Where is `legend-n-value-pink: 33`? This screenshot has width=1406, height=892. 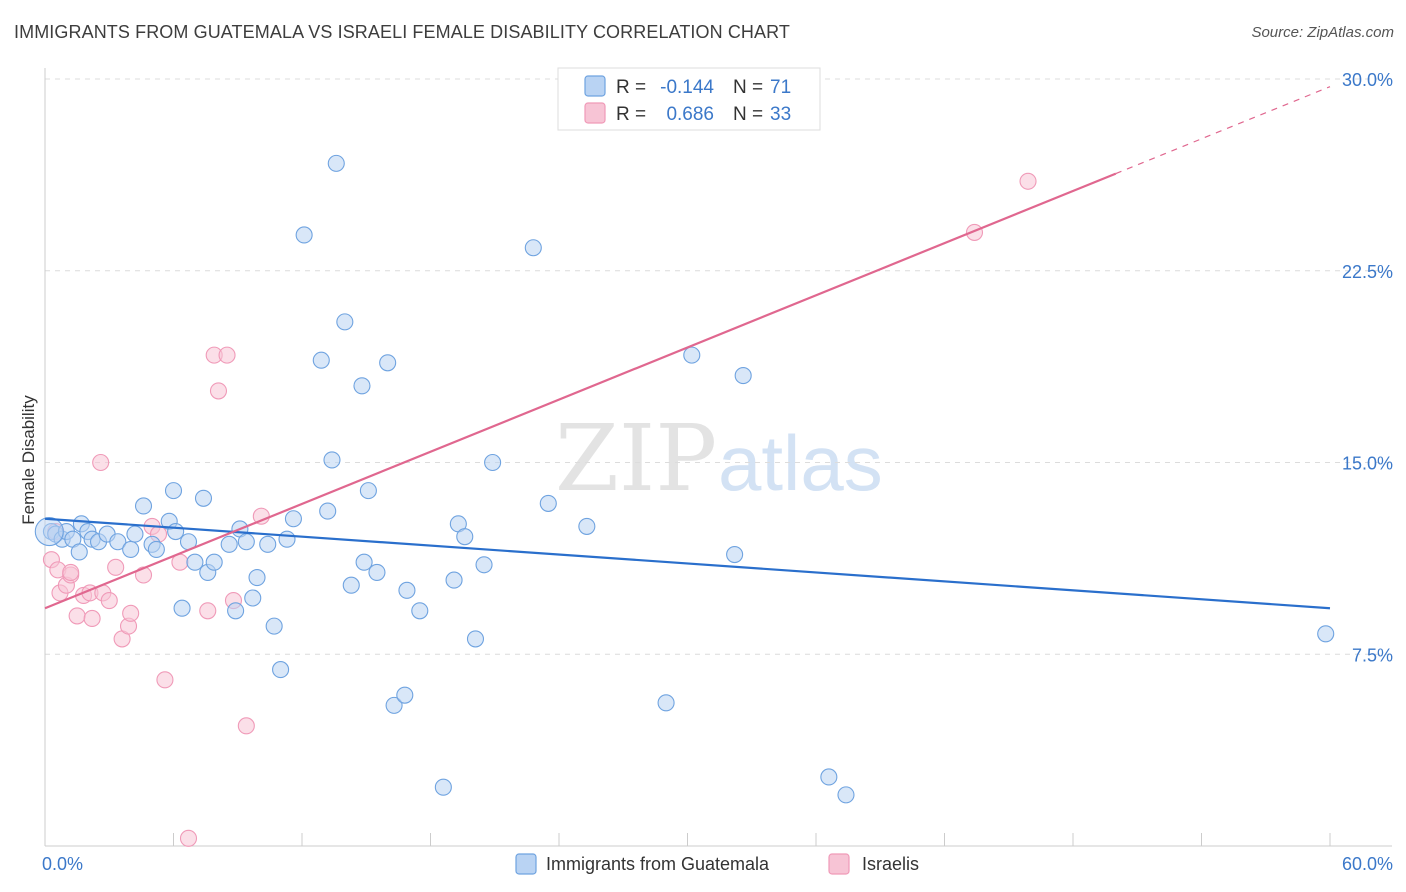
legend-n-value-pink: 33 is located at coordinates (780, 114).